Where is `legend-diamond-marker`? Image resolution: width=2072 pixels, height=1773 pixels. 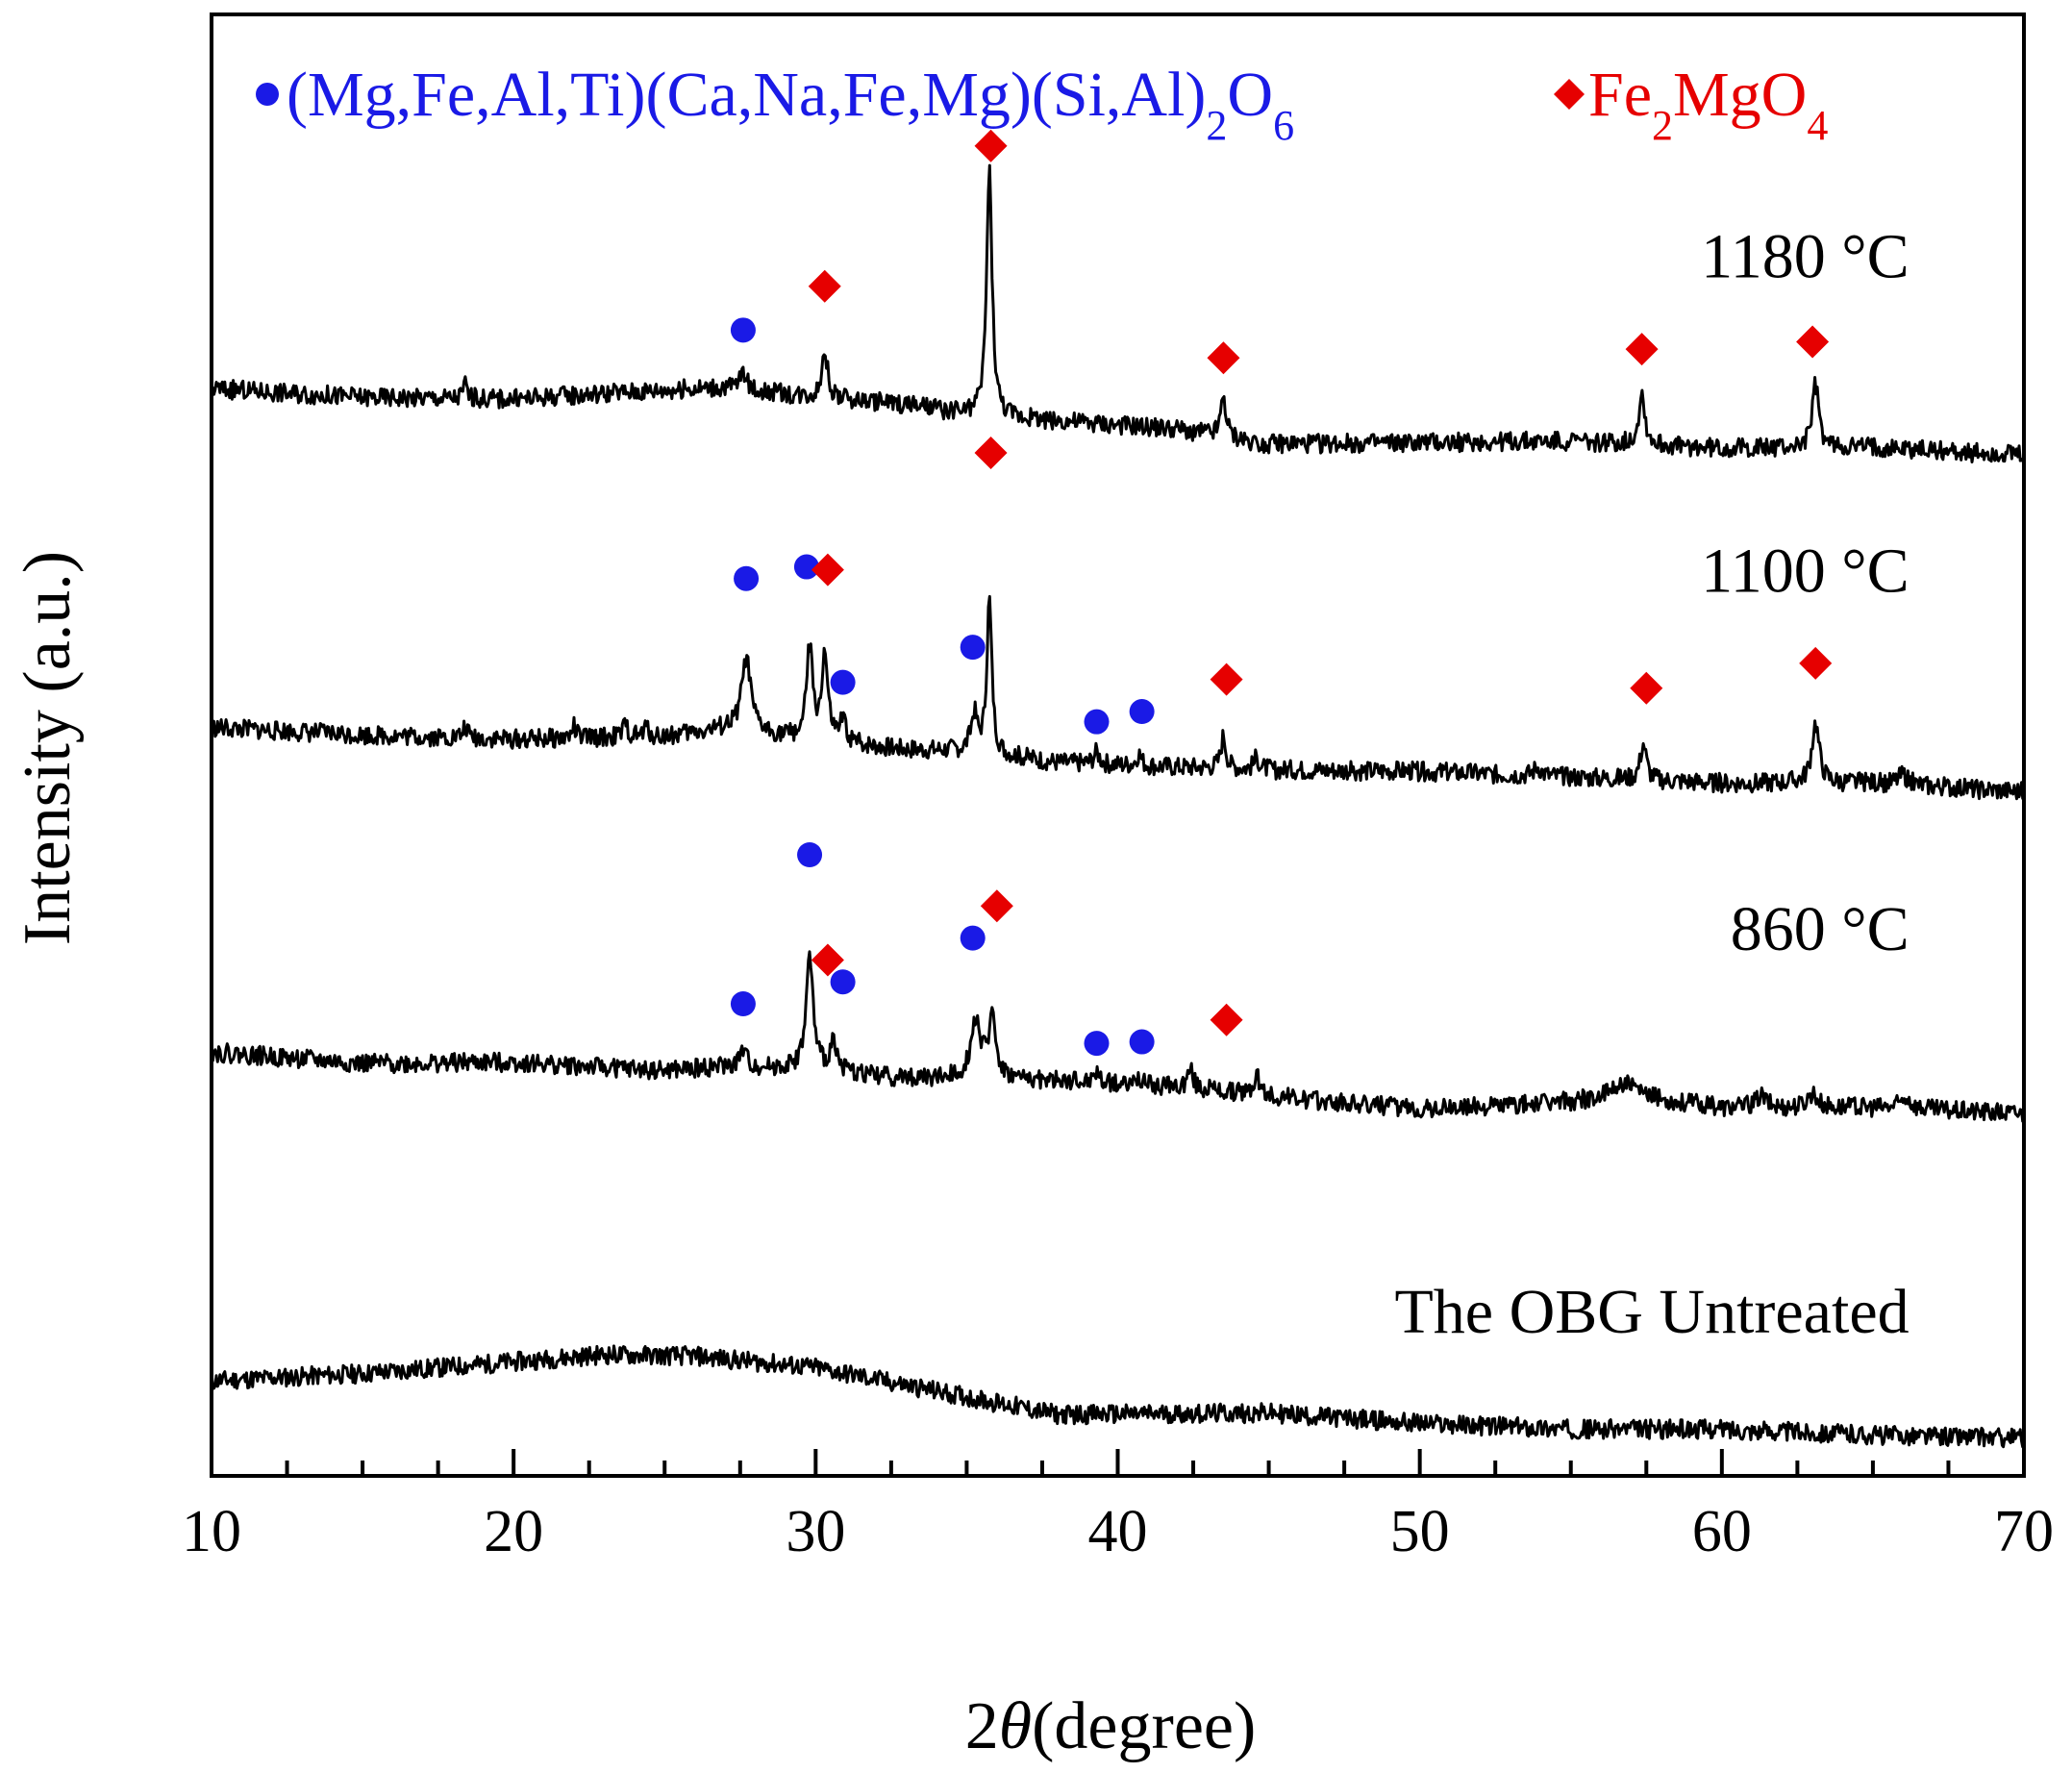 legend-diamond-marker is located at coordinates (1569, 95).